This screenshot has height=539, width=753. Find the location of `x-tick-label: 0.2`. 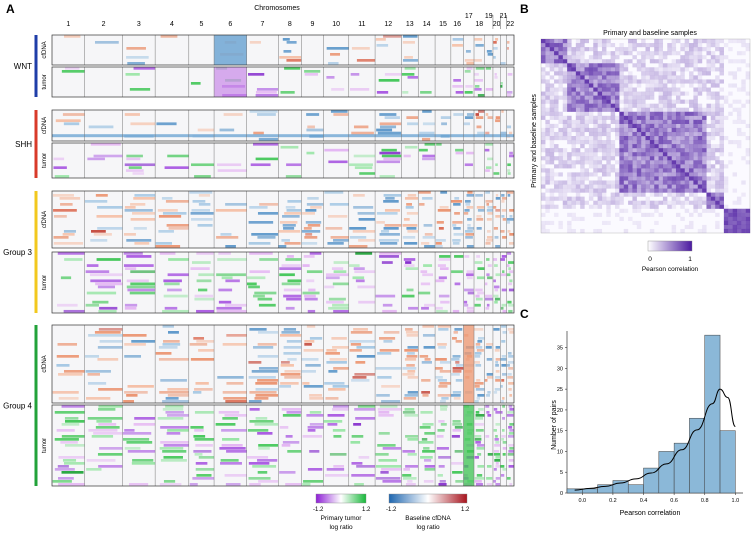

x-tick-label: 0.2 is located at coordinates (613, 501).